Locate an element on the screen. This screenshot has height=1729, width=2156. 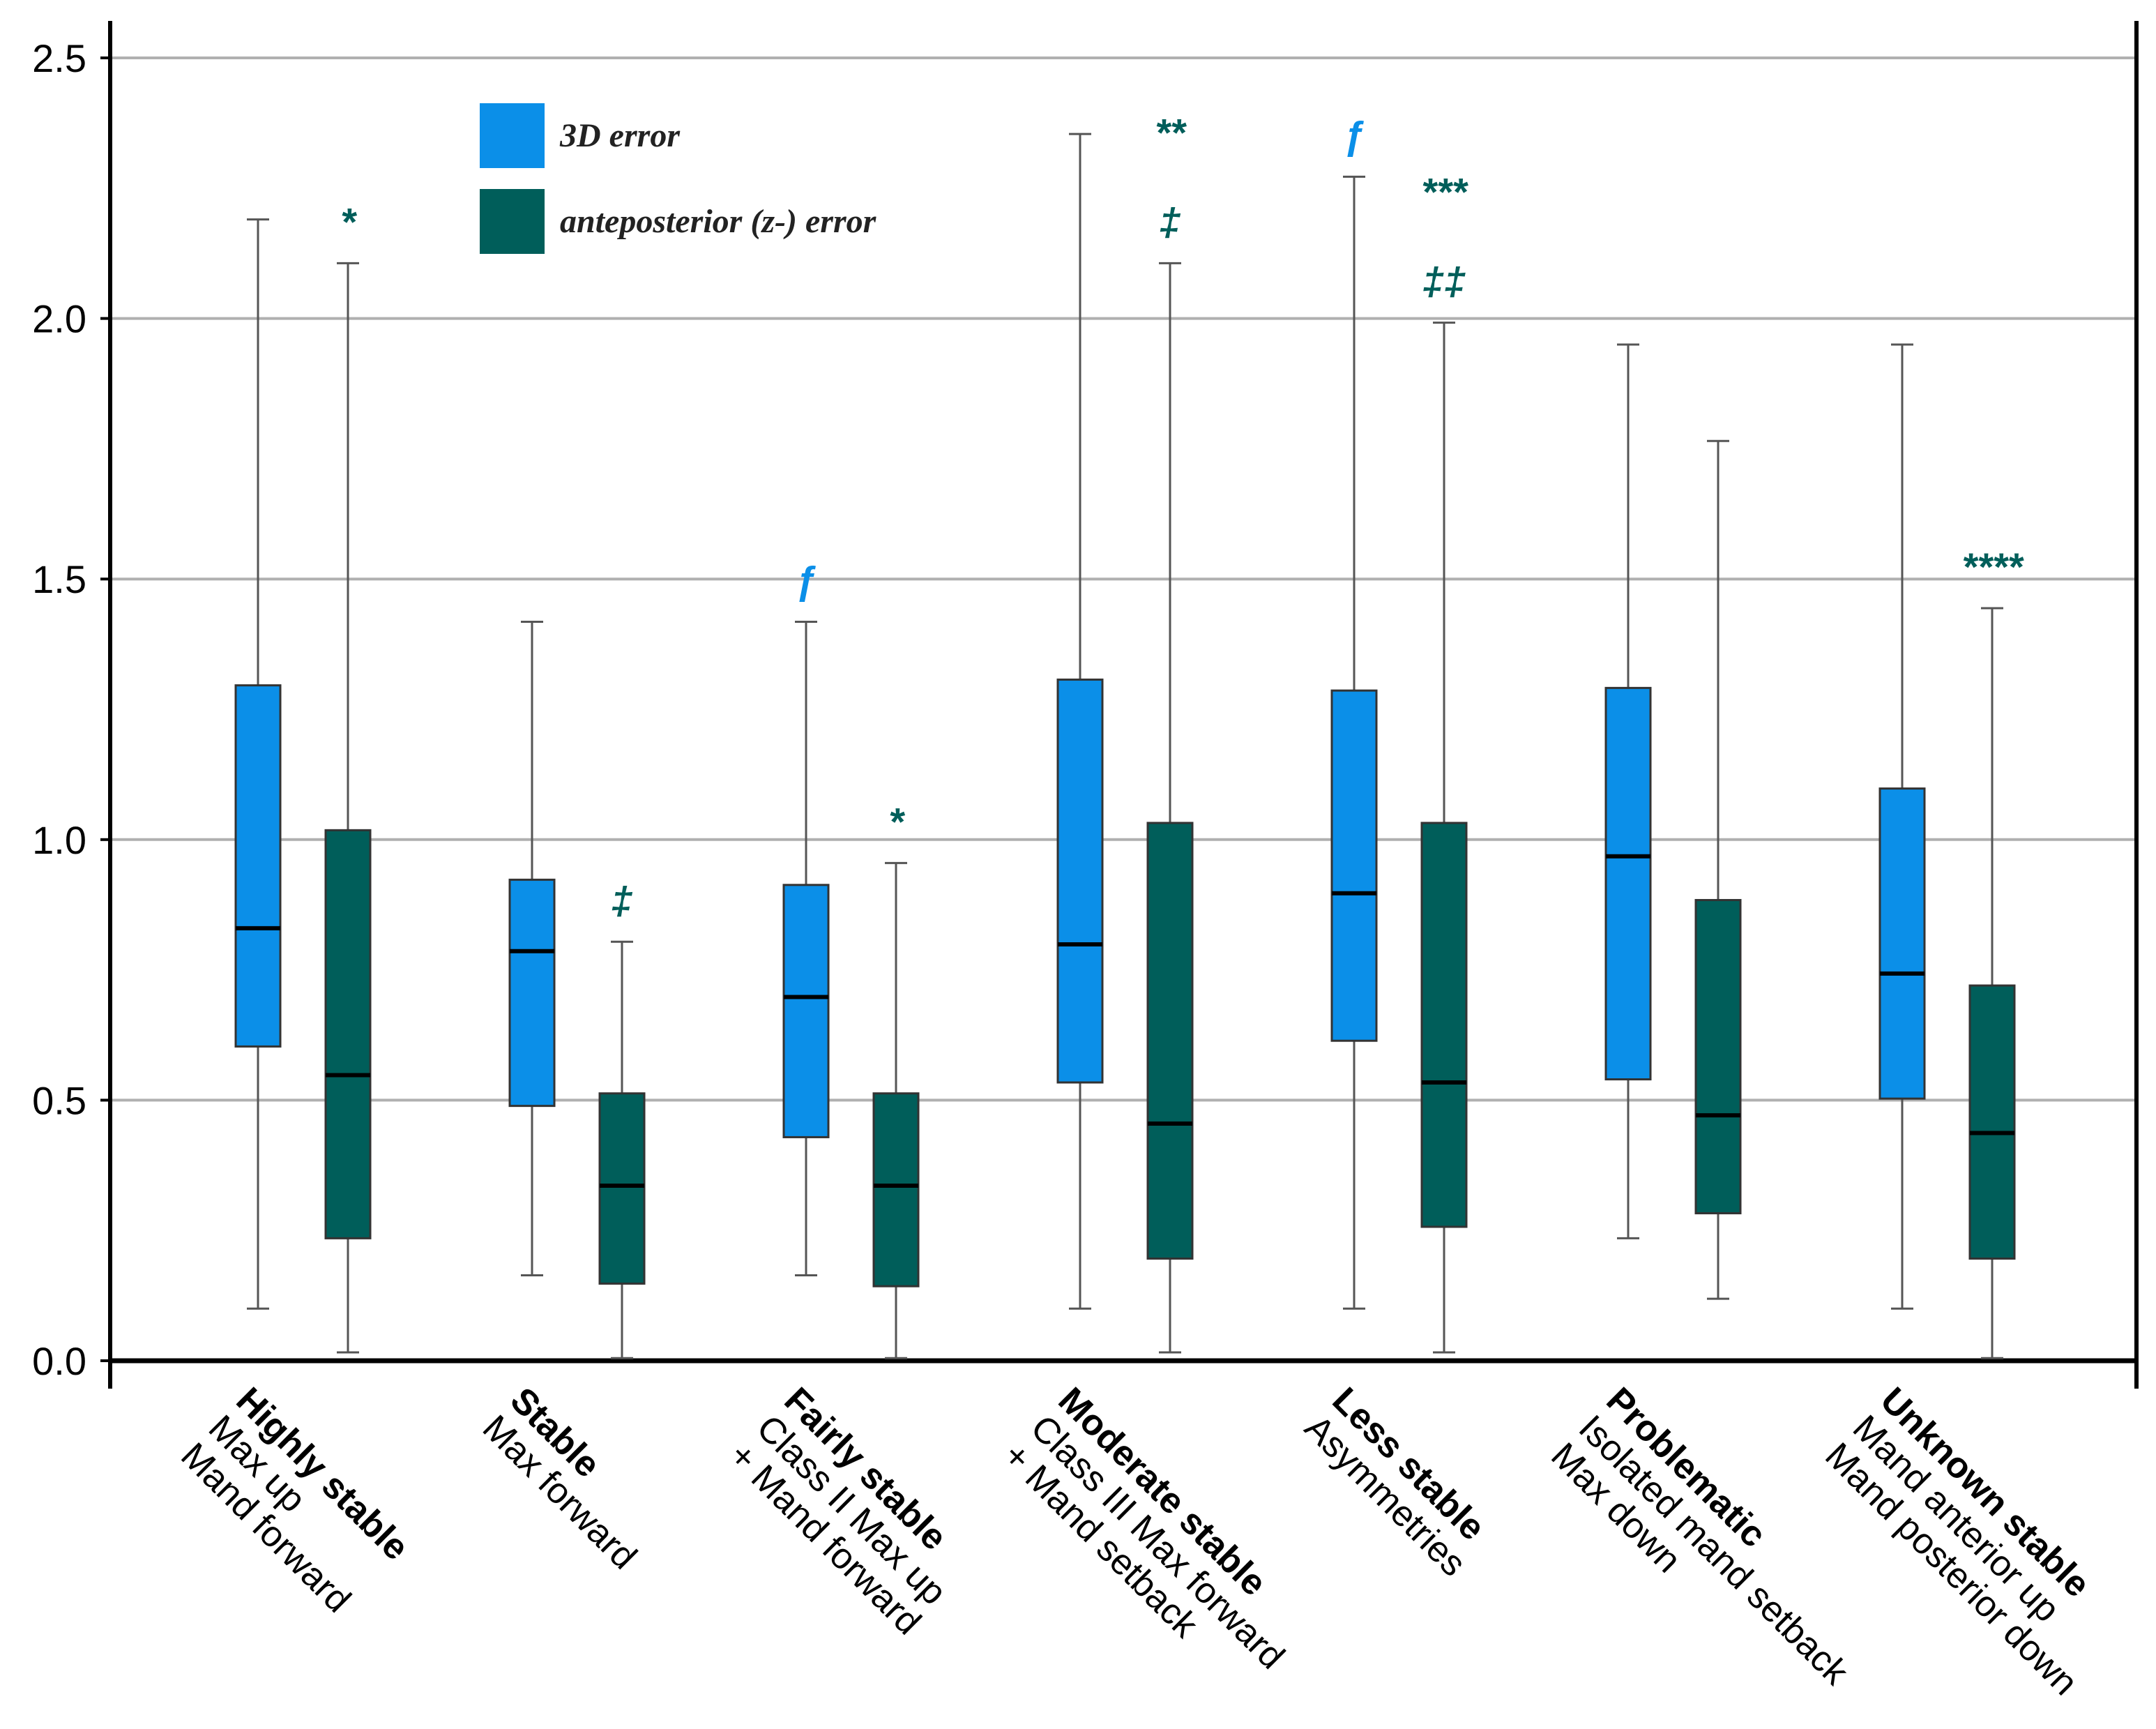
annotation: *** is located at coordinates (1444, 192).